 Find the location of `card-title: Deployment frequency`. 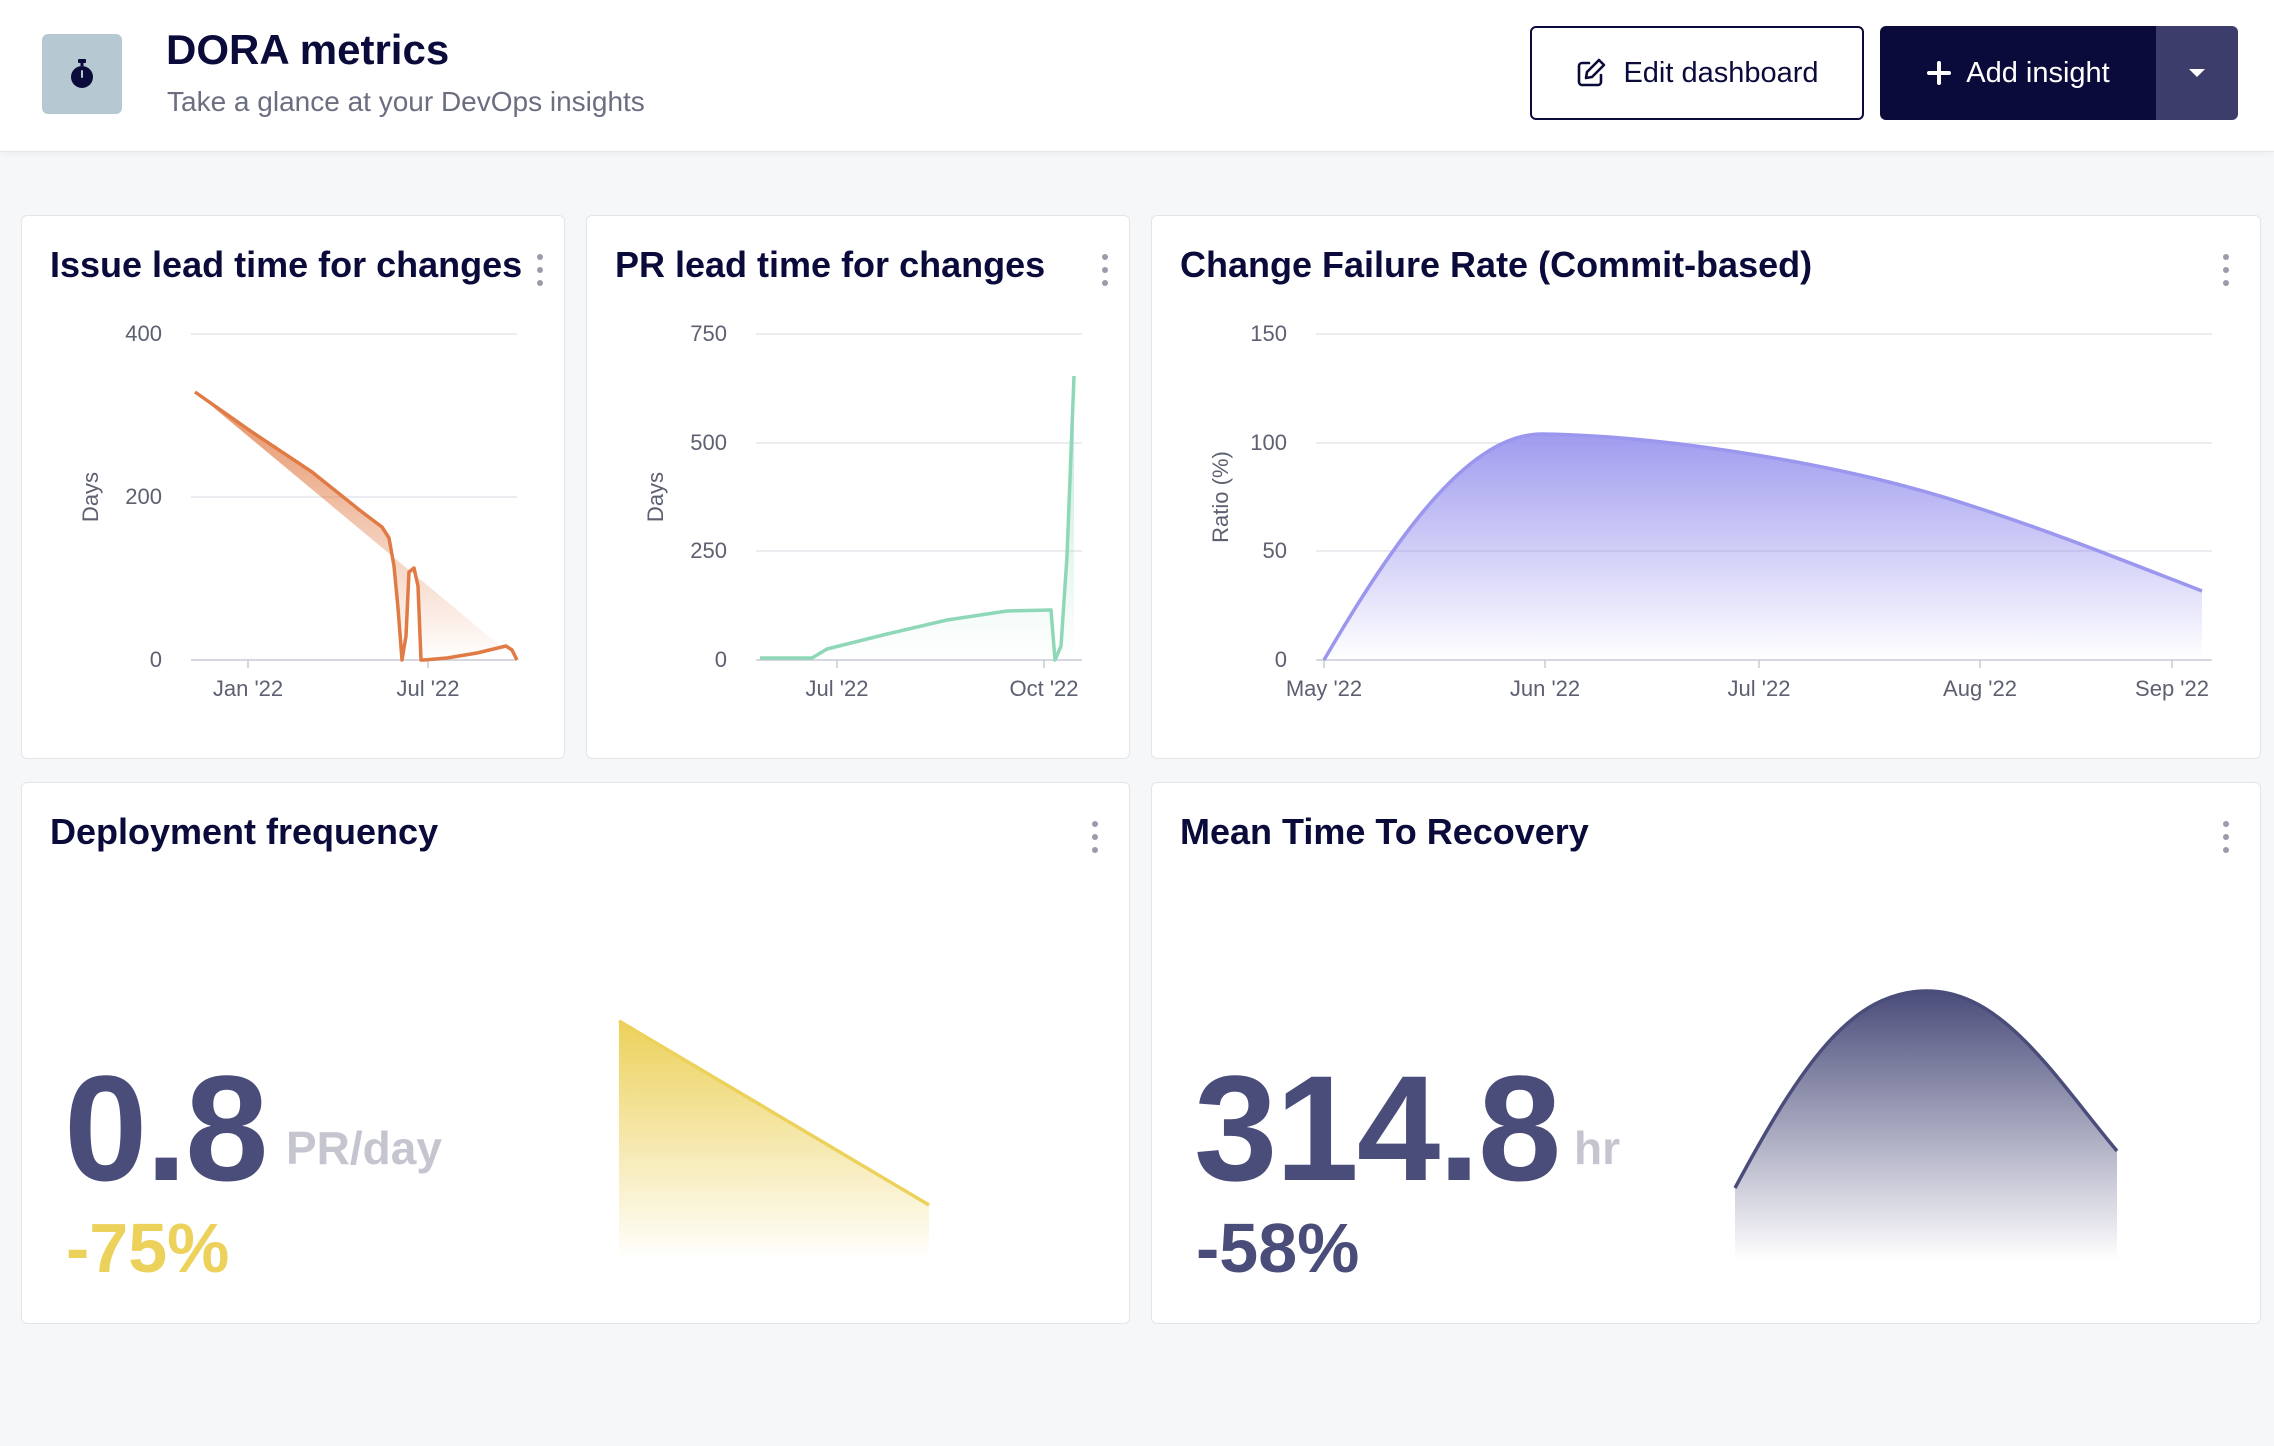

card-title: Deployment frequency is located at coordinates (244, 831).